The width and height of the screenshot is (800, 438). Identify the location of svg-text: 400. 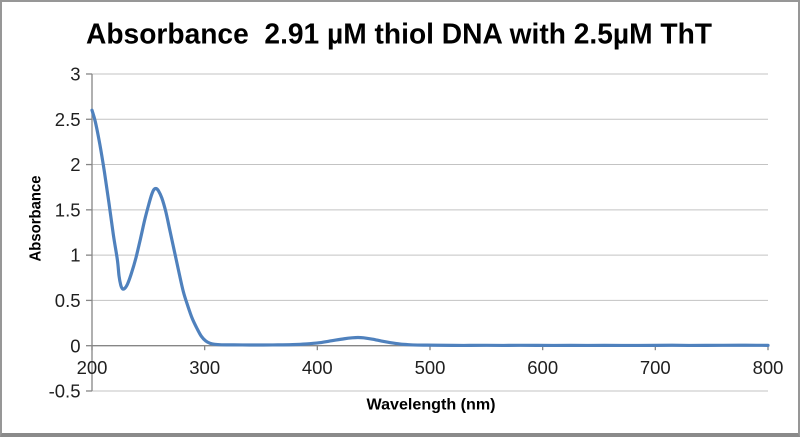
(317, 367).